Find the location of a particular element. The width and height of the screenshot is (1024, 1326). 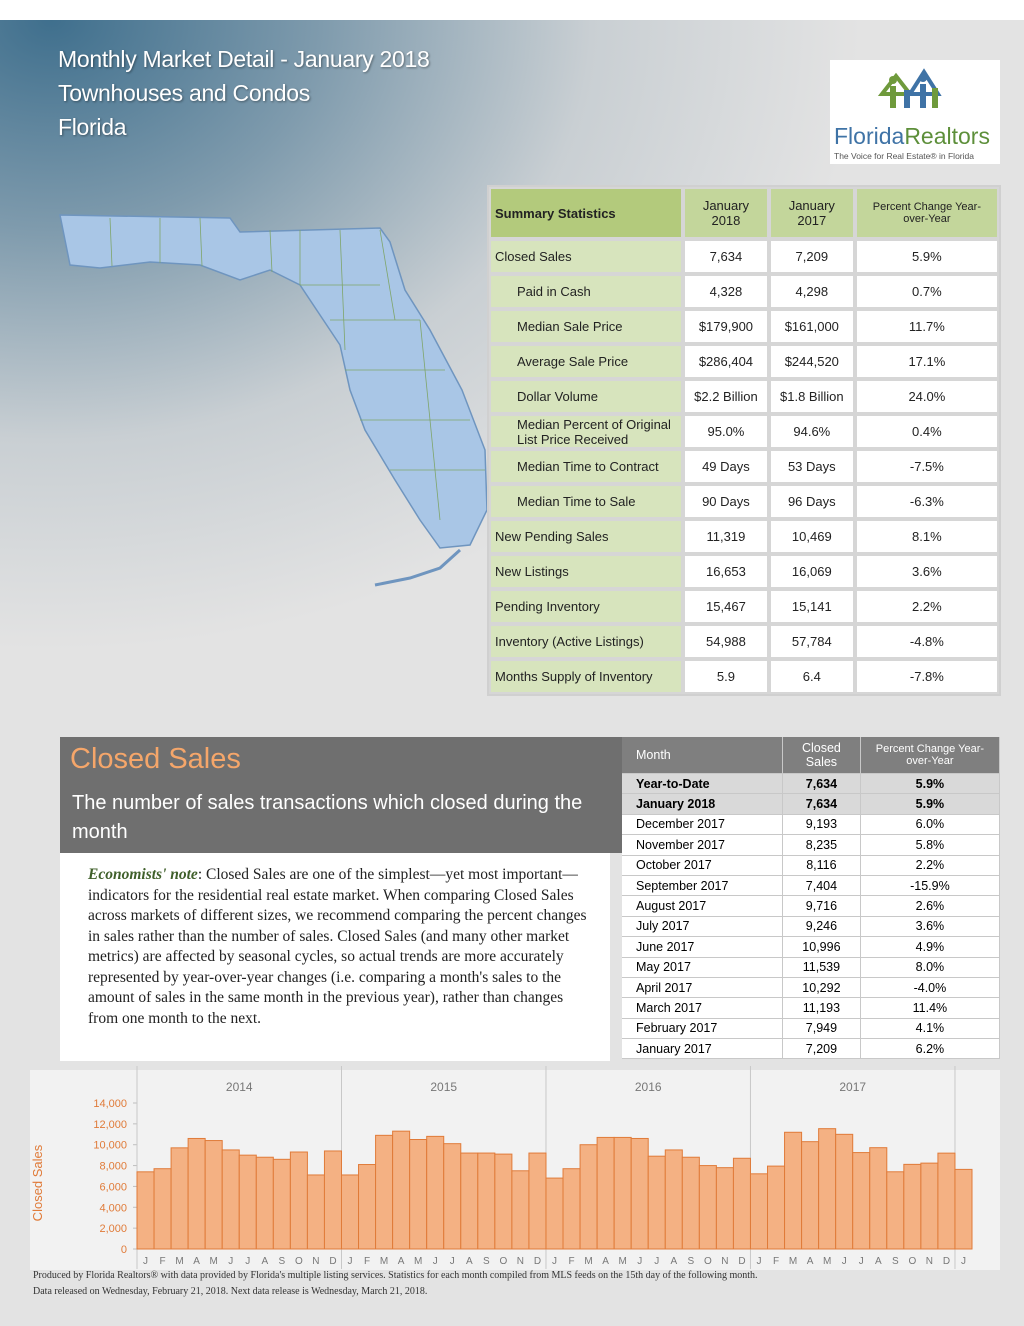

header-cell: Closed Sales is located at coordinates (822, 755).